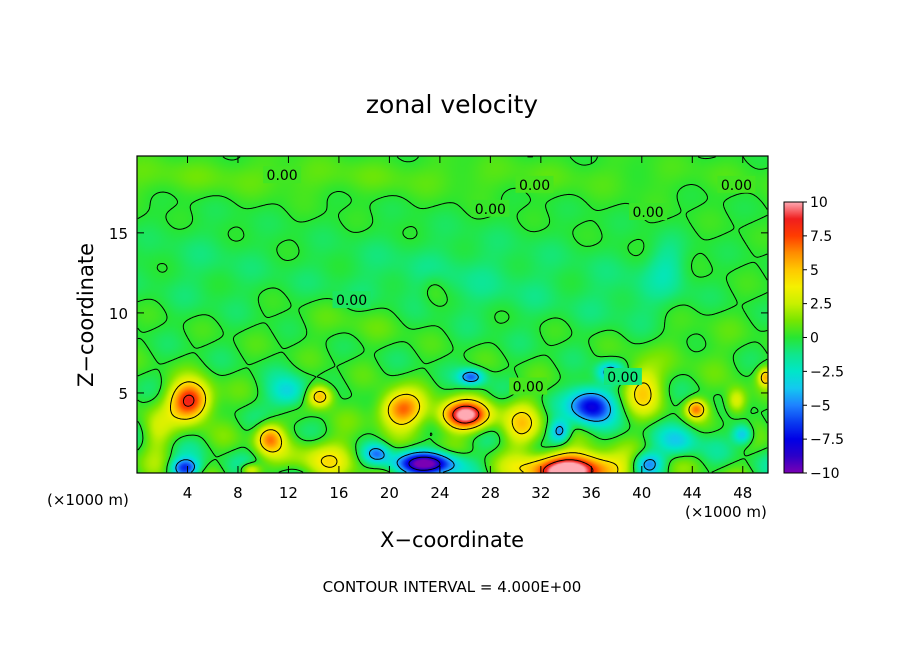 The image size is (904, 654). Describe the element at coordinates (88, 500) in the screenshot. I see `x-unit-left: (×1000 m)` at that location.